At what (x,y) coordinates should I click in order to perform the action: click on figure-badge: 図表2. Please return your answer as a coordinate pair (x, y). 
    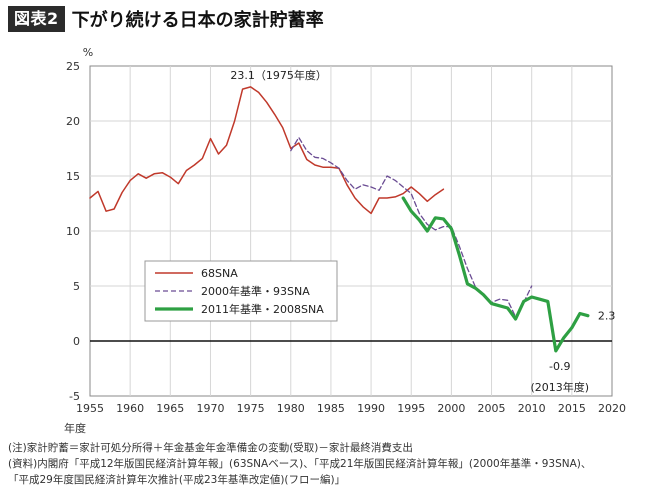
    Looking at the image, I should click on (36, 19).